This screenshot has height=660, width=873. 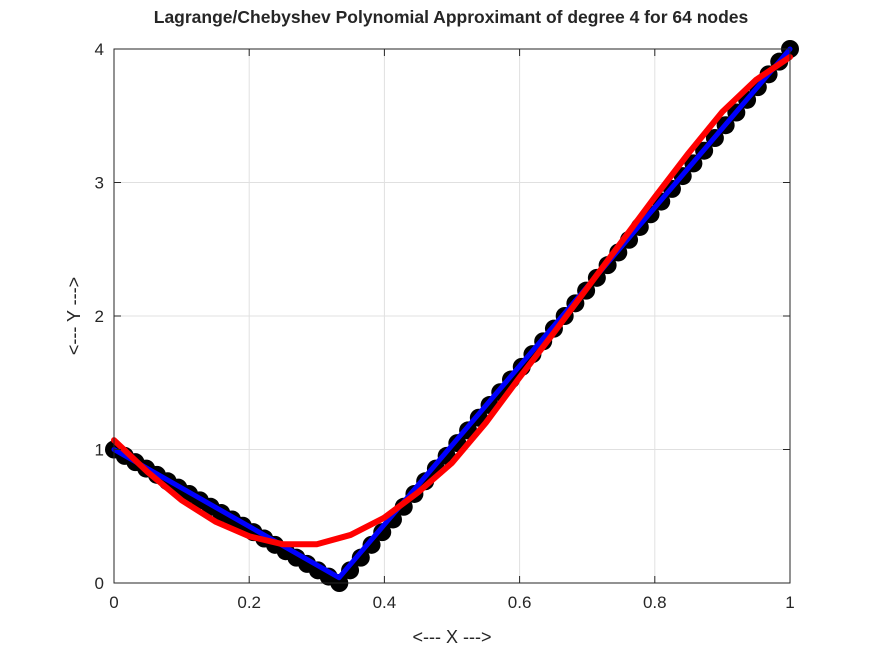 What do you see at coordinates (99, 316) in the screenshot?
I see `y-tick-label: 2` at bounding box center [99, 316].